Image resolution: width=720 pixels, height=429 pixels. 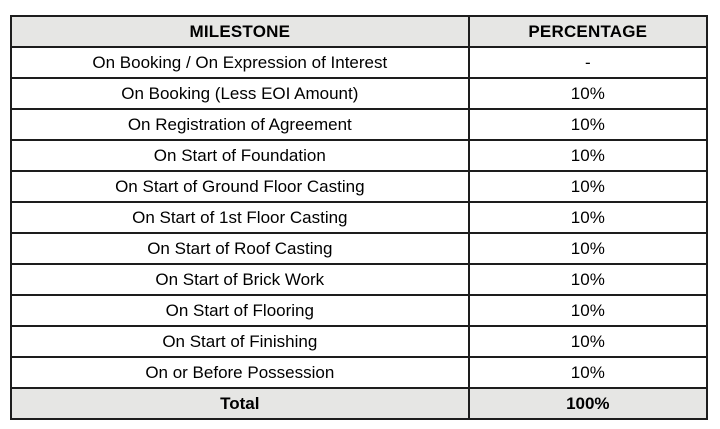 I want to click on percentage-column-header: PERCENTAGE, so click(x=588, y=31).